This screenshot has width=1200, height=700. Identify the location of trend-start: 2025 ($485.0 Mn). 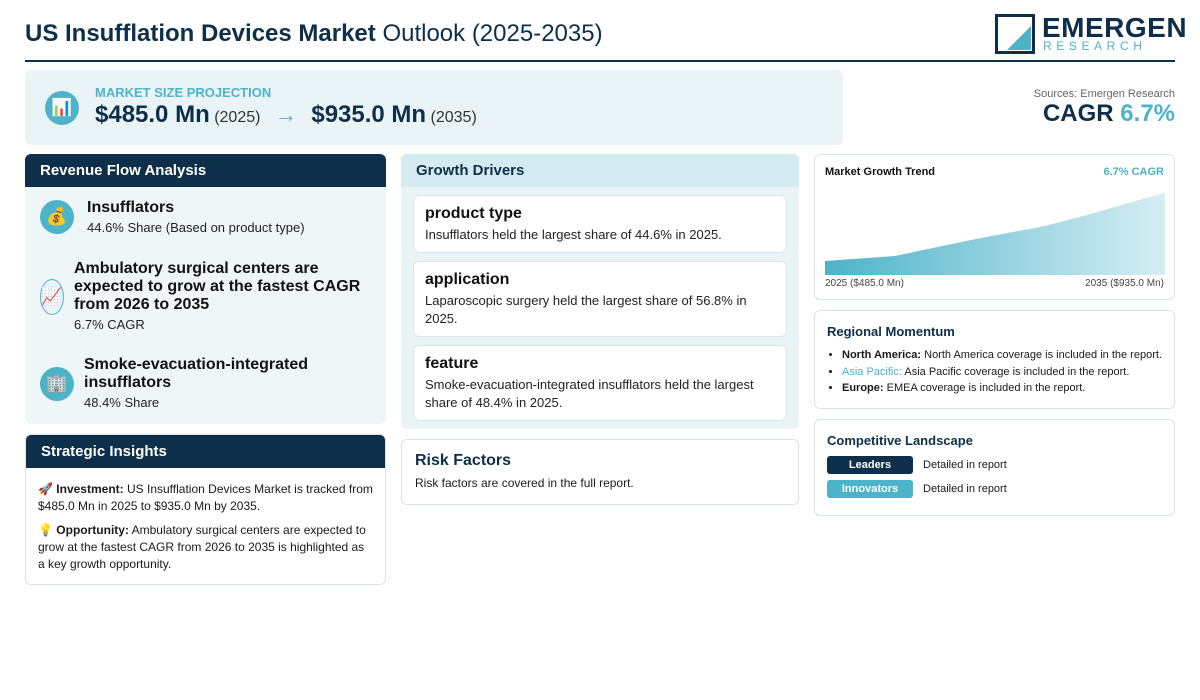
(864, 283).